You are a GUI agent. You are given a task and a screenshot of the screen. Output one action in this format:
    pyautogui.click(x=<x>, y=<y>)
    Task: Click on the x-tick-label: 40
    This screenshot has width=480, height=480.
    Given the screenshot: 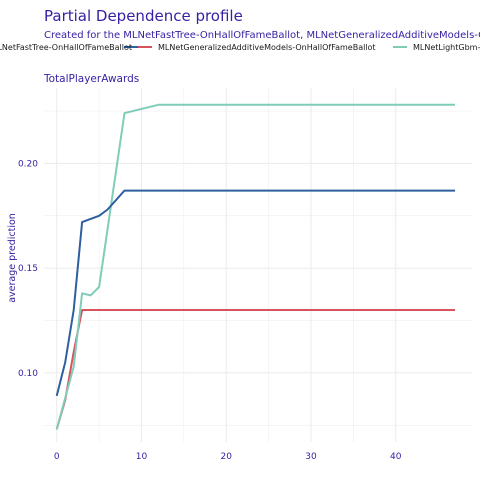 What is the action you would take?
    pyautogui.click(x=396, y=457)
    